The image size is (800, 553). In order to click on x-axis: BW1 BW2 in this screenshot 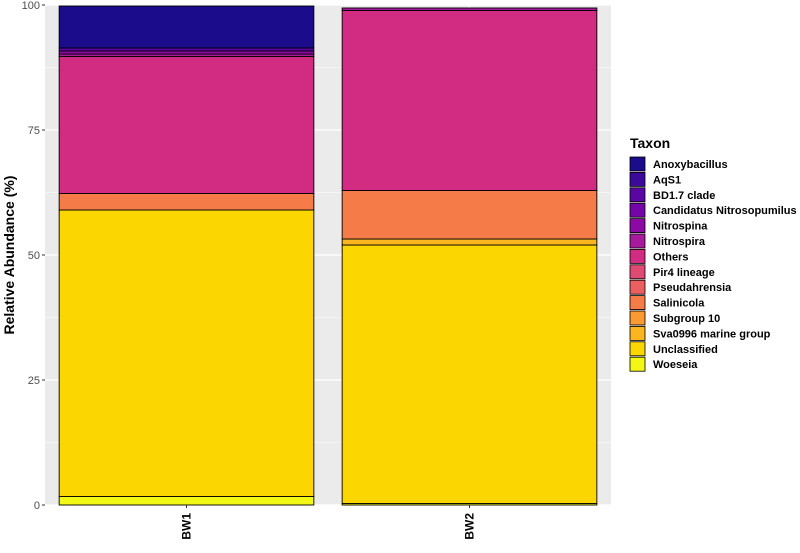, I will do `click(328, 522)`.